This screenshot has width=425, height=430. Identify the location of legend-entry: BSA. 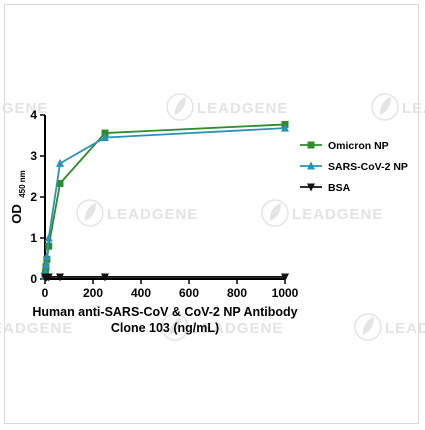
(325, 188).